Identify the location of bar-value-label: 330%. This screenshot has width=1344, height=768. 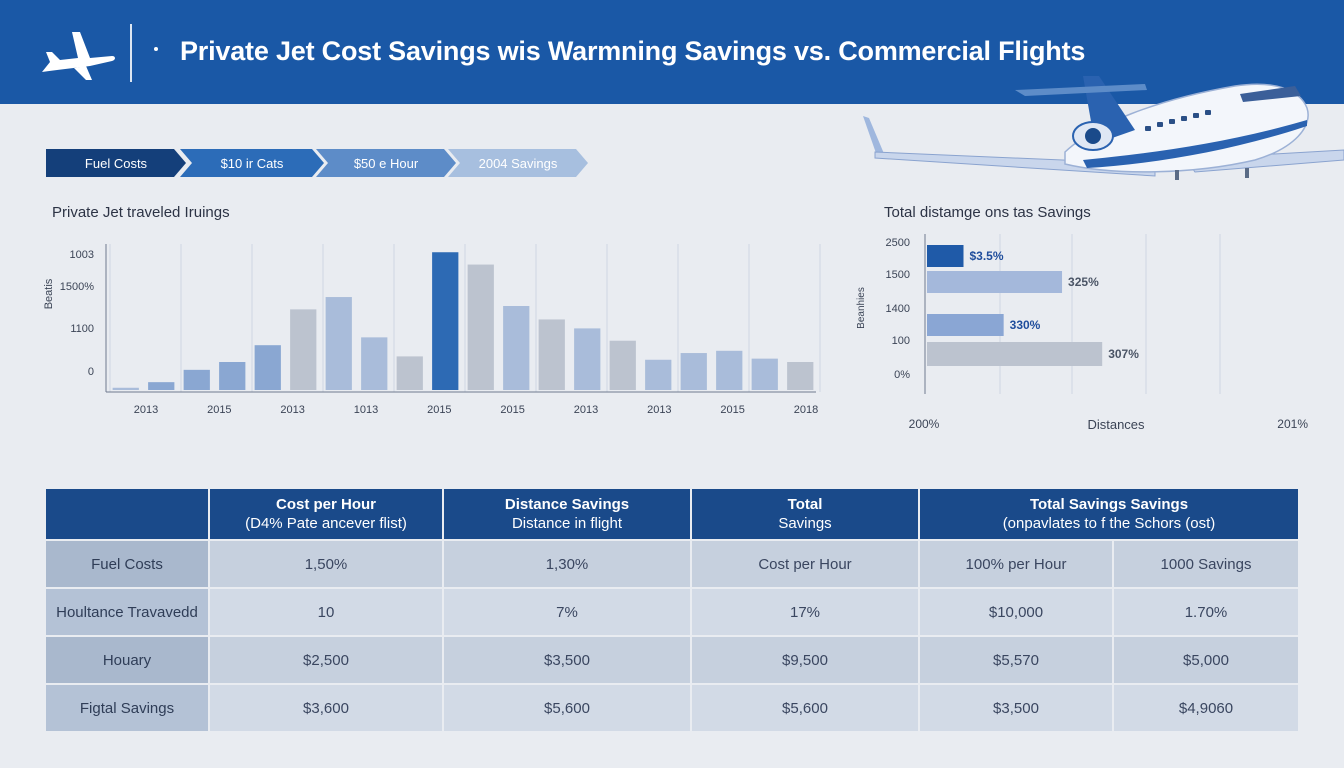
(1025, 325).